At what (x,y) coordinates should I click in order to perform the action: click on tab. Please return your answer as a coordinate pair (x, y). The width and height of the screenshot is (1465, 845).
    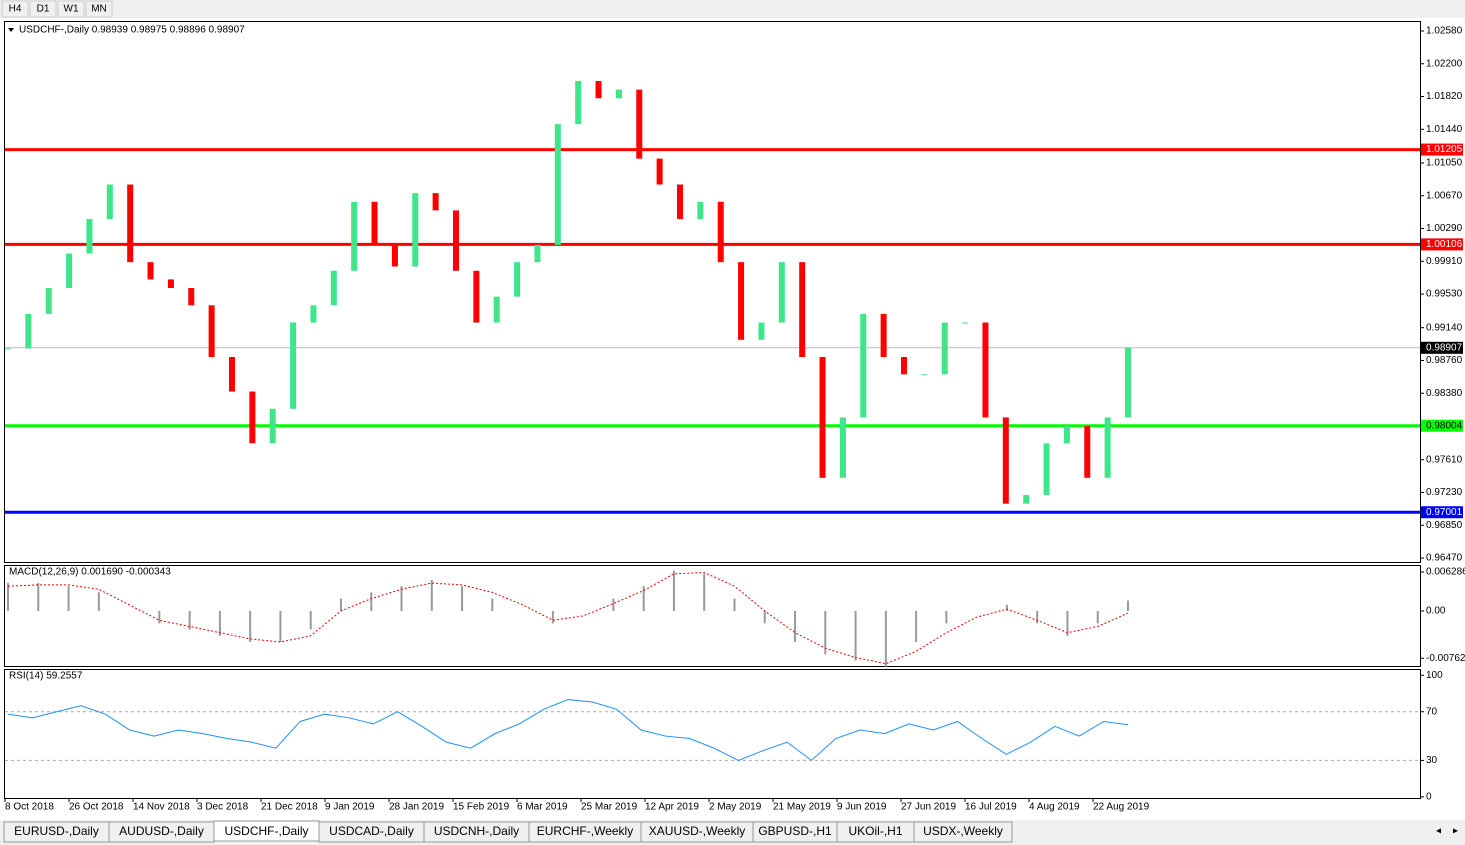
    Looking at the image, I should click on (963, 832).